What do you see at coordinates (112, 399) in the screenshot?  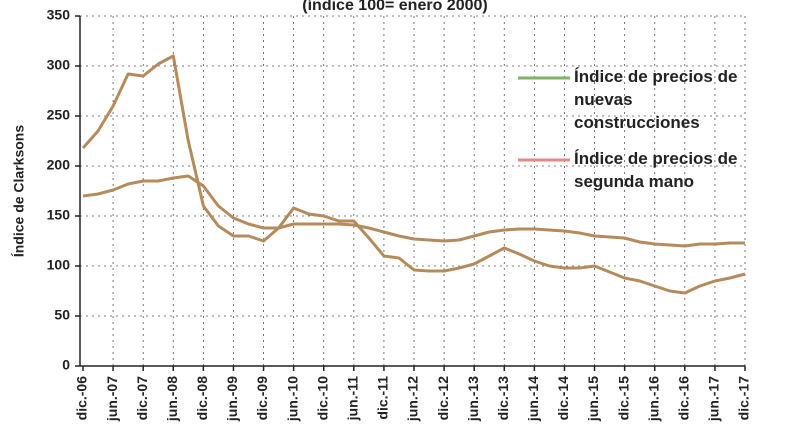 I see `x-tick-label: jun.-07` at bounding box center [112, 399].